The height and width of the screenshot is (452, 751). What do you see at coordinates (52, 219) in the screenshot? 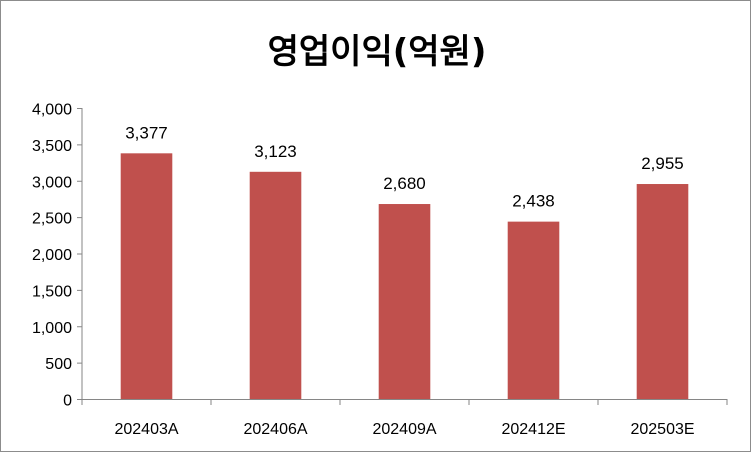
I see `y-tick-label: 2,500` at bounding box center [52, 219].